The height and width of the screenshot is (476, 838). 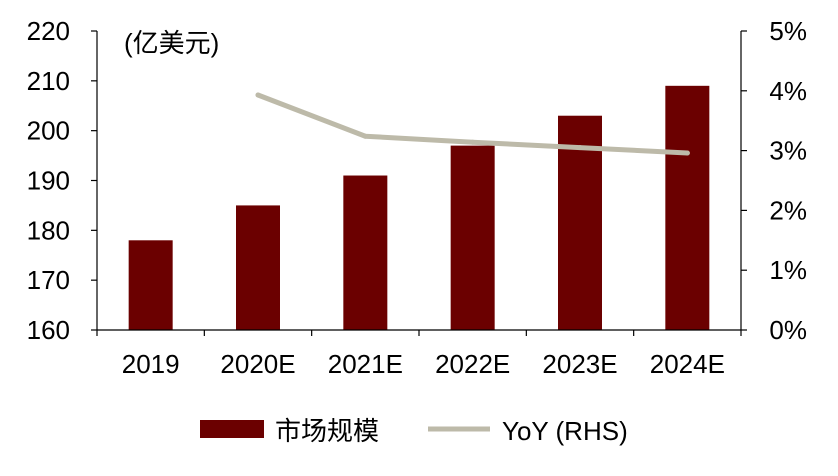 I want to click on y-right-tick-5: 5%, so click(x=788, y=31).